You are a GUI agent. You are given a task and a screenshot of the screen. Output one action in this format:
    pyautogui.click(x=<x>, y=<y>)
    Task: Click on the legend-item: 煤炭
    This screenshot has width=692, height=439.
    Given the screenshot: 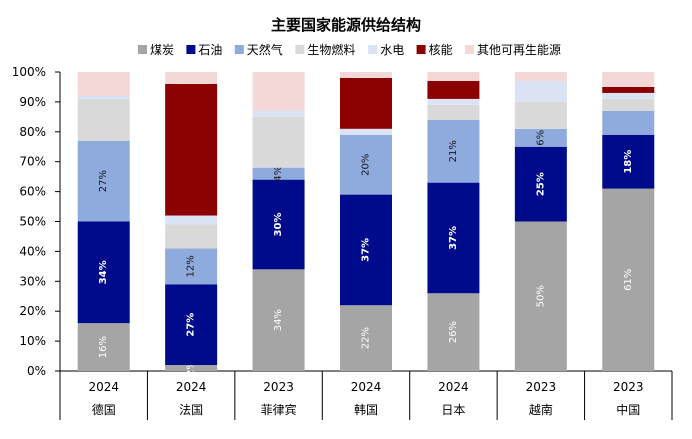 What is the action you would take?
    pyautogui.click(x=156, y=50)
    